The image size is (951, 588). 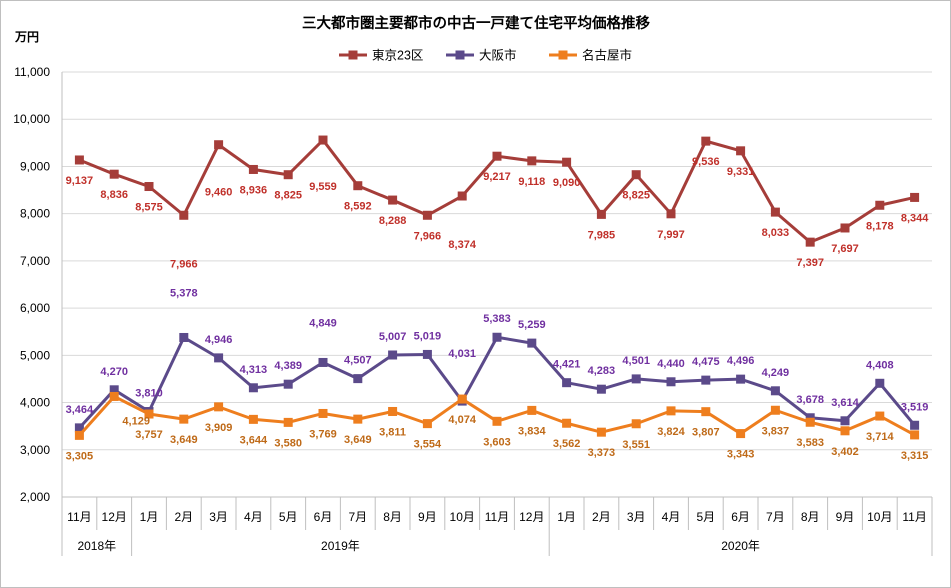 I want to click on data-label-osaka-city: 5,019, so click(x=428, y=336).